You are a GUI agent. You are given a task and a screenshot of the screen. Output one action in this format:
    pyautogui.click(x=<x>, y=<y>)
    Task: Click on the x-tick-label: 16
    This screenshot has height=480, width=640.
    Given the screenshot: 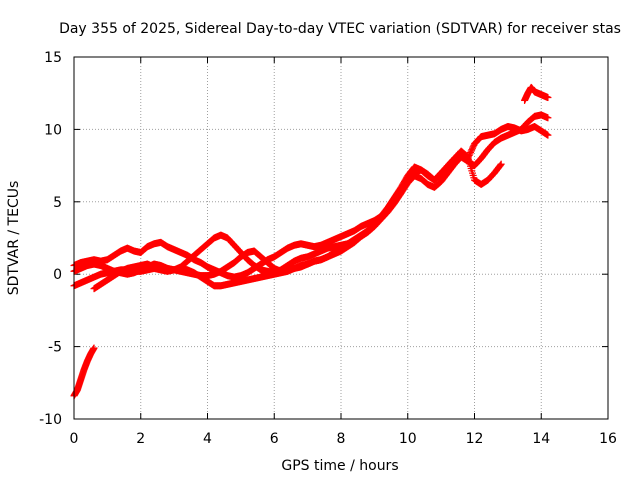 What is the action you would take?
    pyautogui.click(x=608, y=439)
    